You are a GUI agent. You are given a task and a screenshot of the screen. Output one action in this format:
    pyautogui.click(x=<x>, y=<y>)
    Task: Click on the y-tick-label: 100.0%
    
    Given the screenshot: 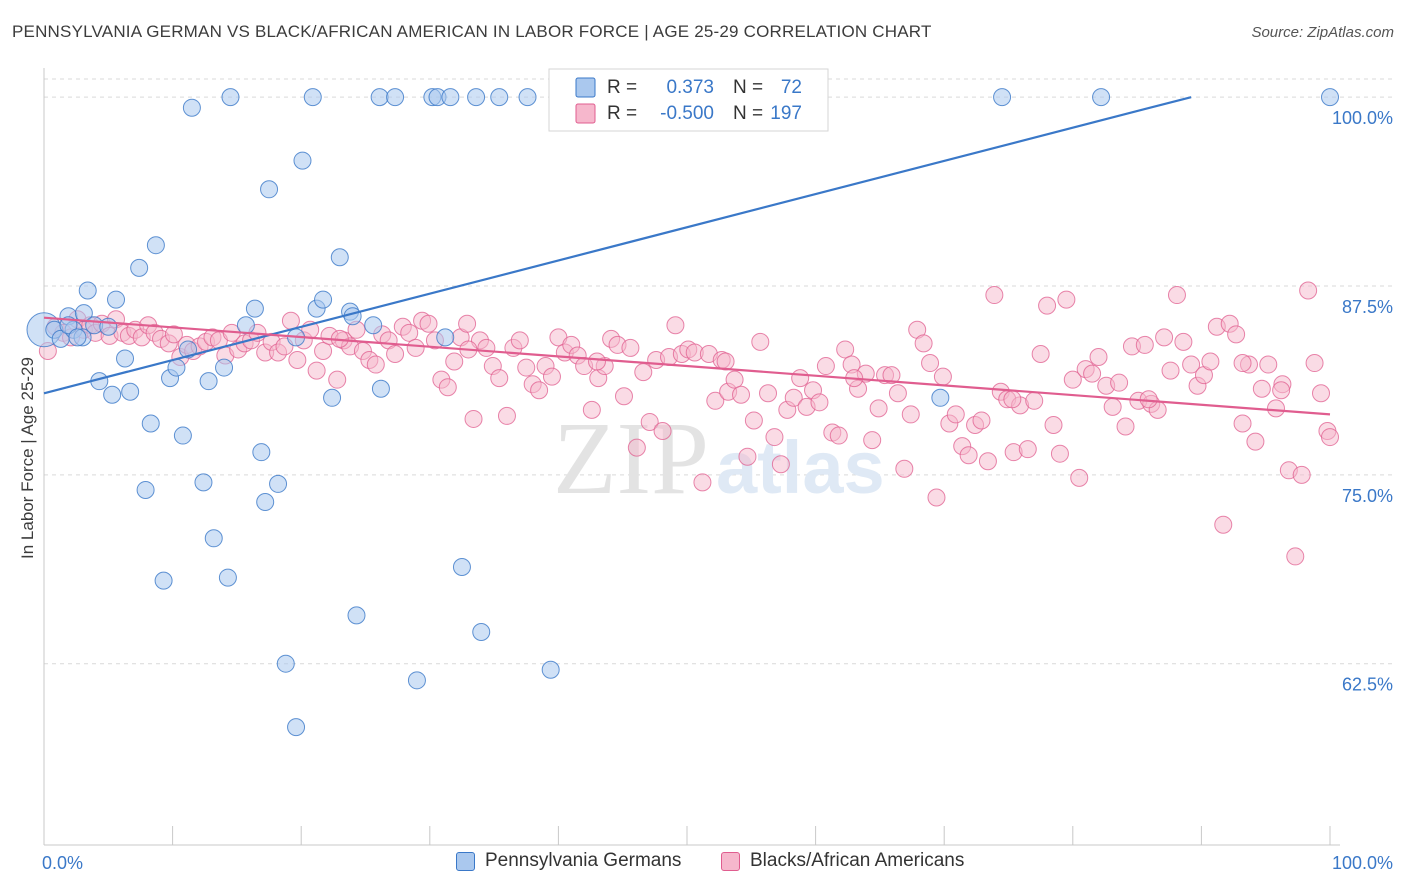 What is the action you would take?
    pyautogui.click(x=1362, y=118)
    